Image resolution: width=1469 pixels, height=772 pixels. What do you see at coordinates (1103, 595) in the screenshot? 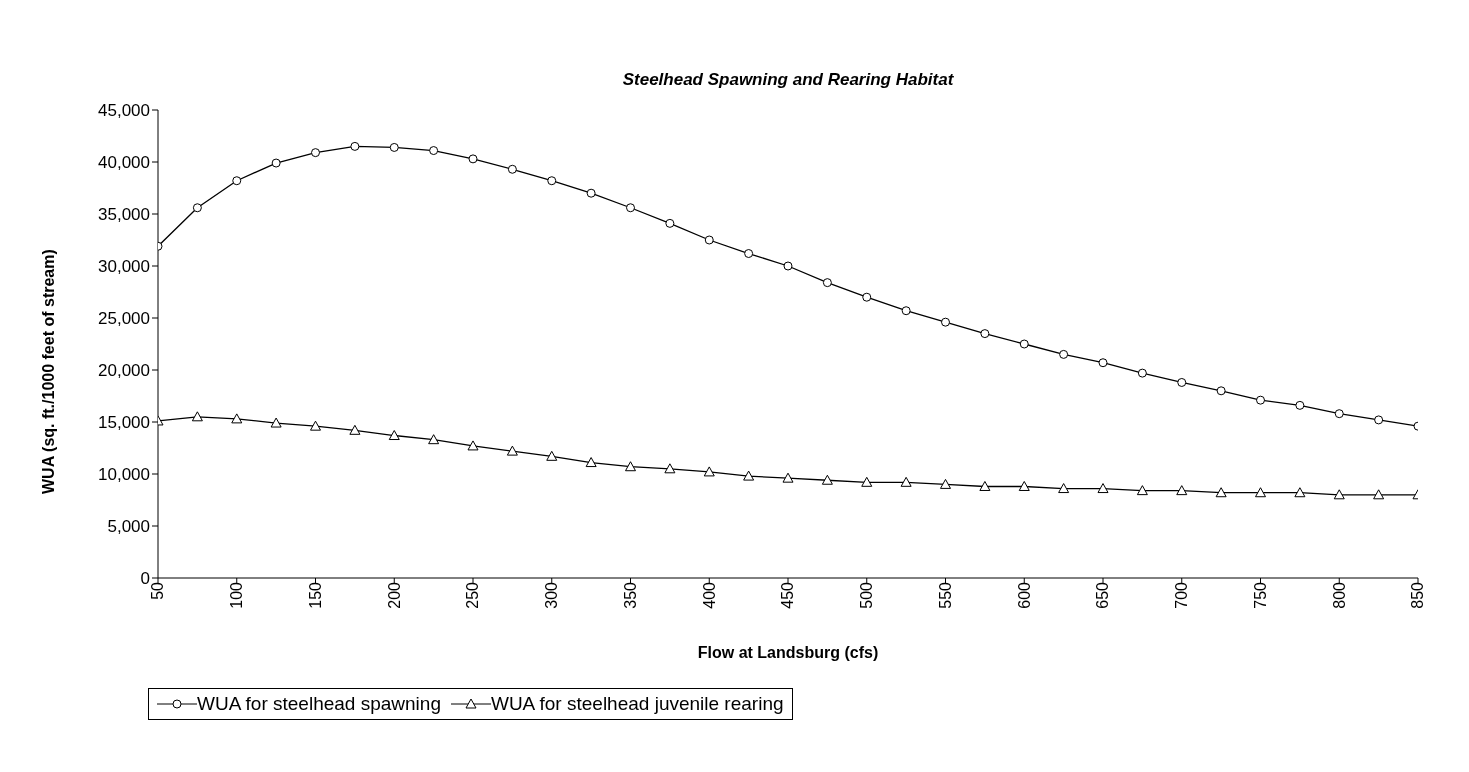
I see `x-tick-label: 650` at bounding box center [1103, 595].